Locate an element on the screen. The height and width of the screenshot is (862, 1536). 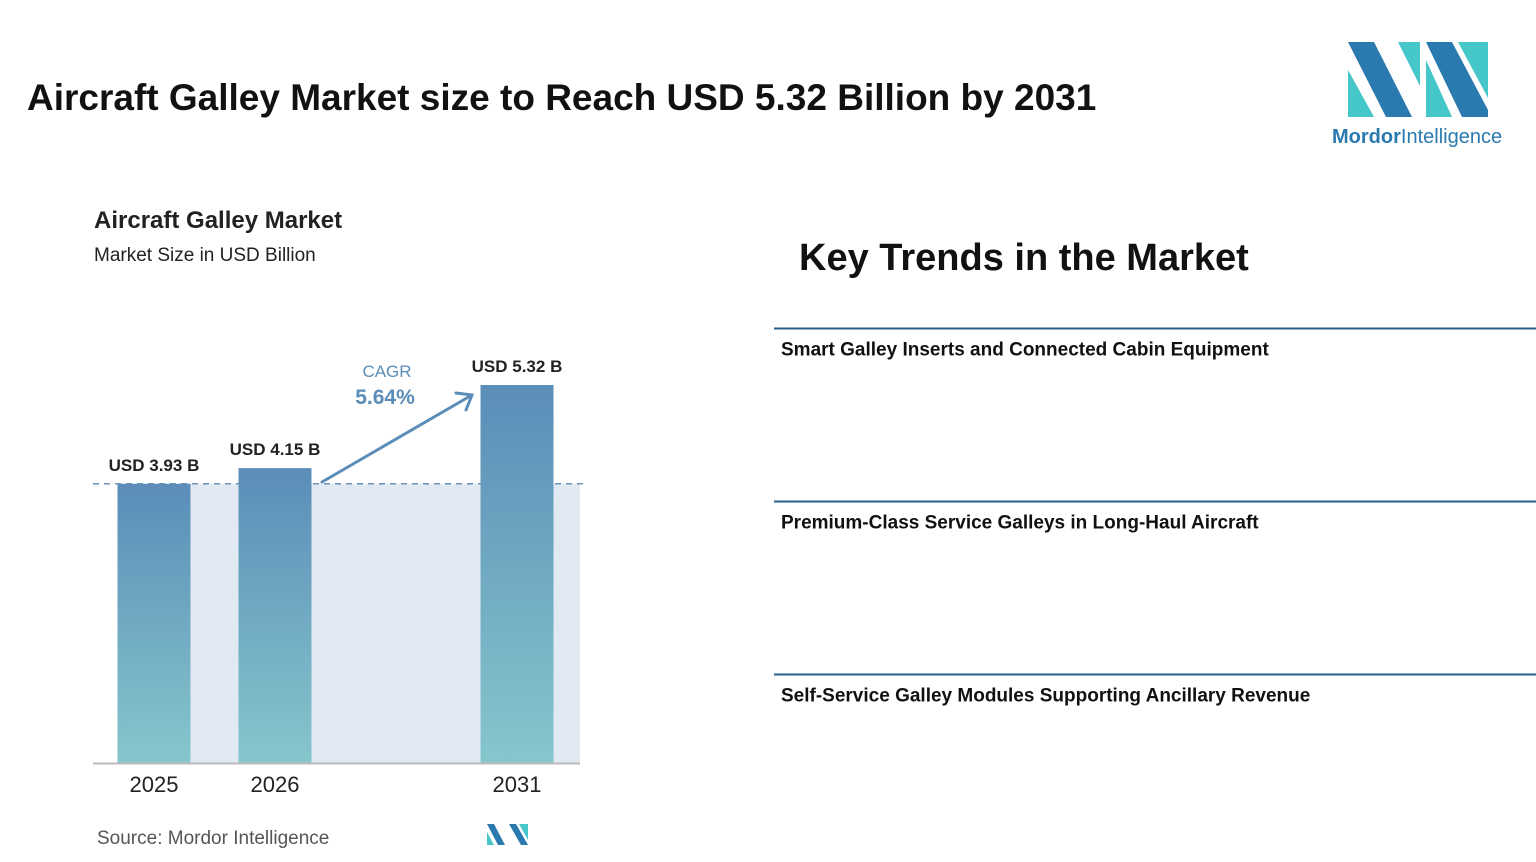
logo: MordorIntelligence is located at coordinates (1417, 95).